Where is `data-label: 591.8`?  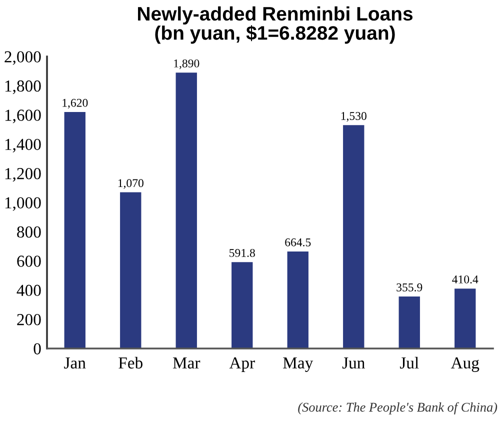
data-label: 591.8 is located at coordinates (242, 252).